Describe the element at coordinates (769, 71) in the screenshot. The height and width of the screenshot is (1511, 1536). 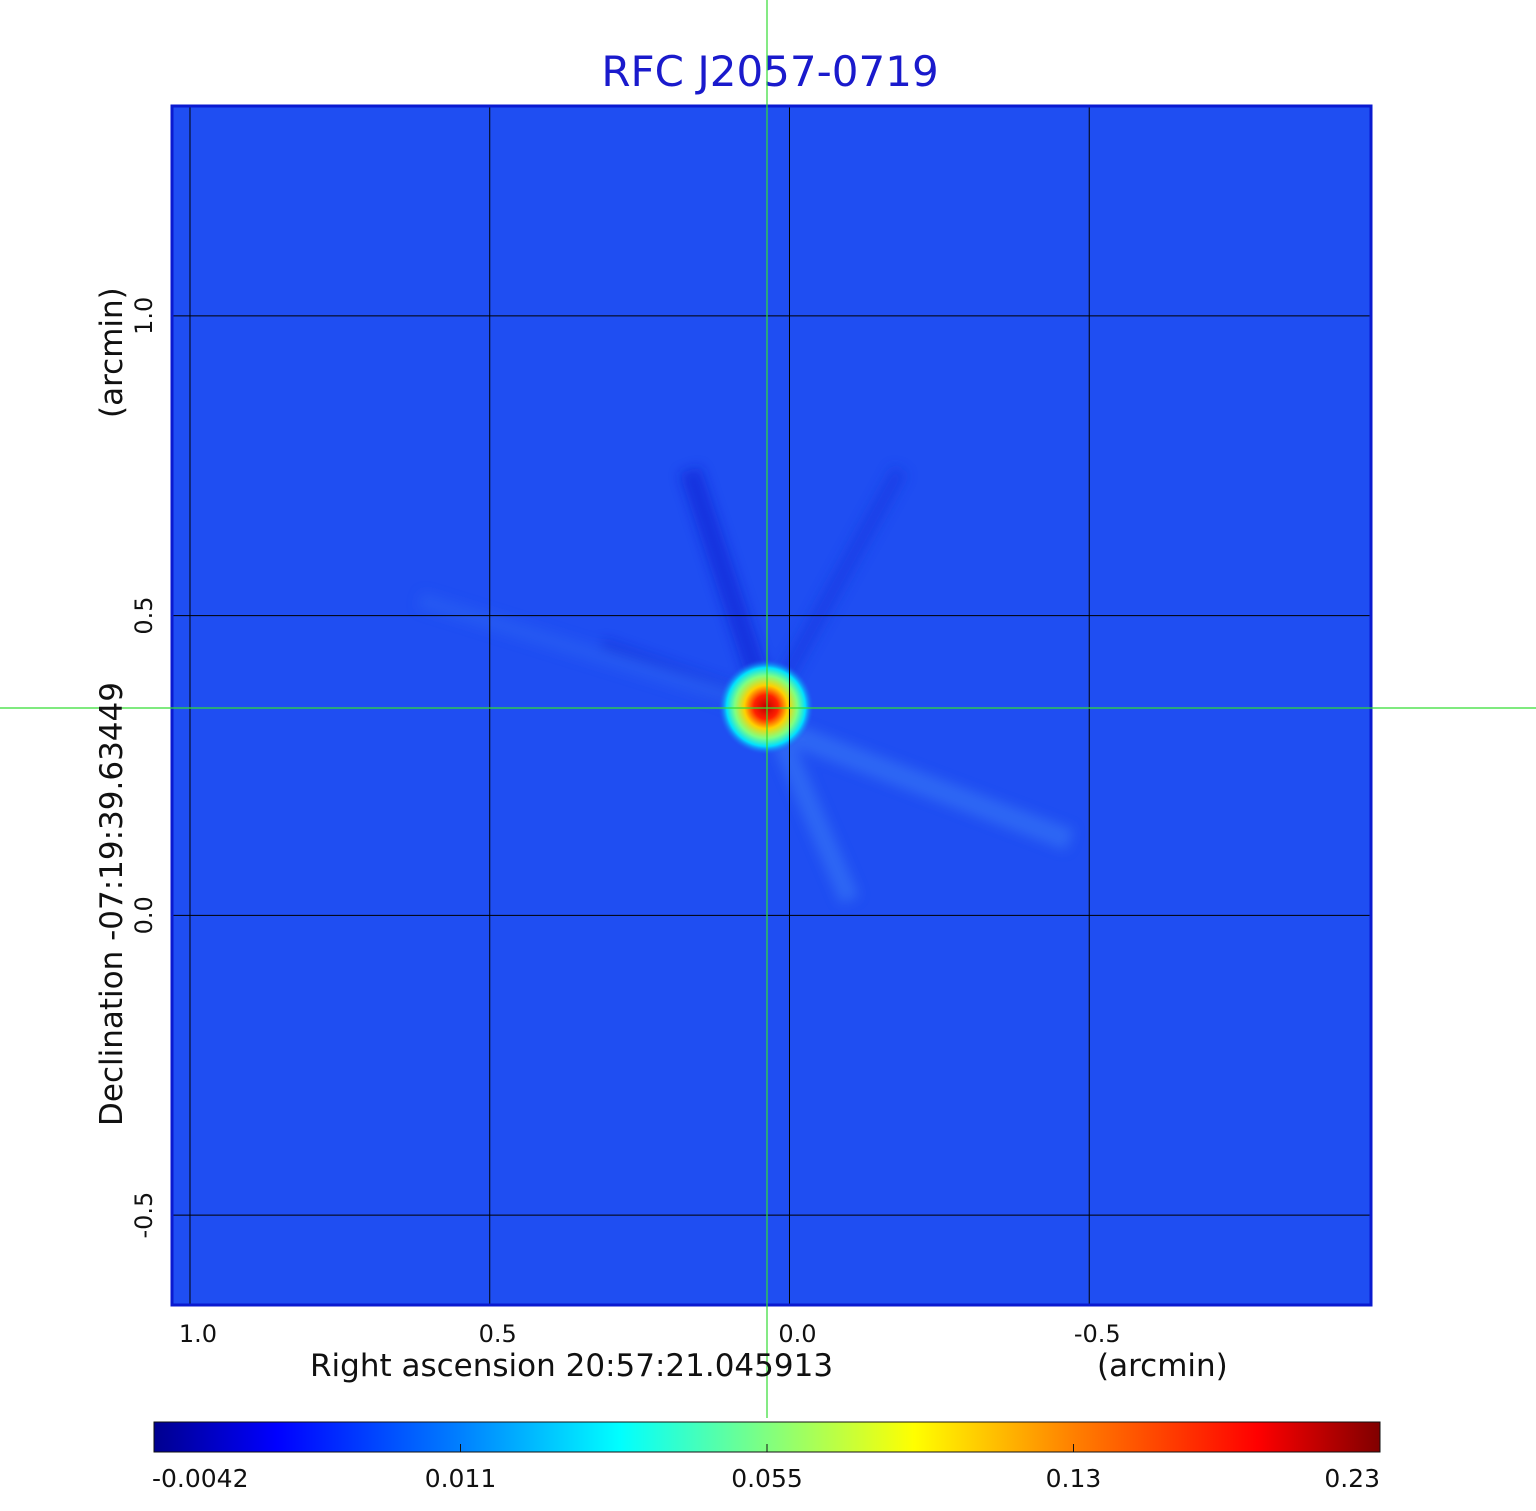
I see `chart-title: RFC J2057-0719` at that location.